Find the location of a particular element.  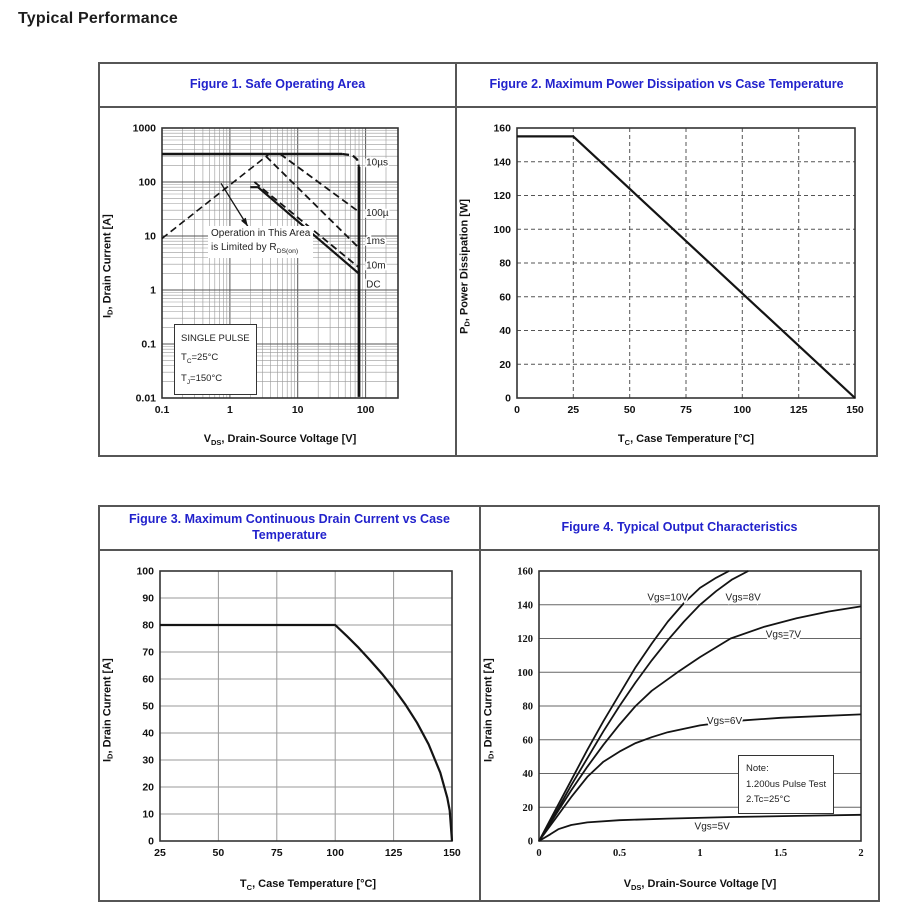

figure2-x-axis-label: TC, Case Temperature [°C] is located at coordinates (686, 439).